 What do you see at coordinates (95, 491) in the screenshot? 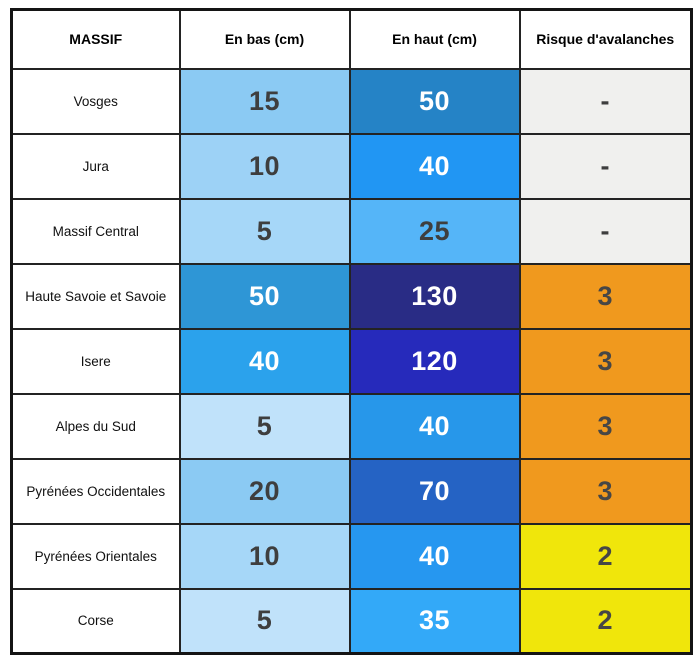
I see `massif-cell: Pyrénées Occidentales` at bounding box center [95, 491].